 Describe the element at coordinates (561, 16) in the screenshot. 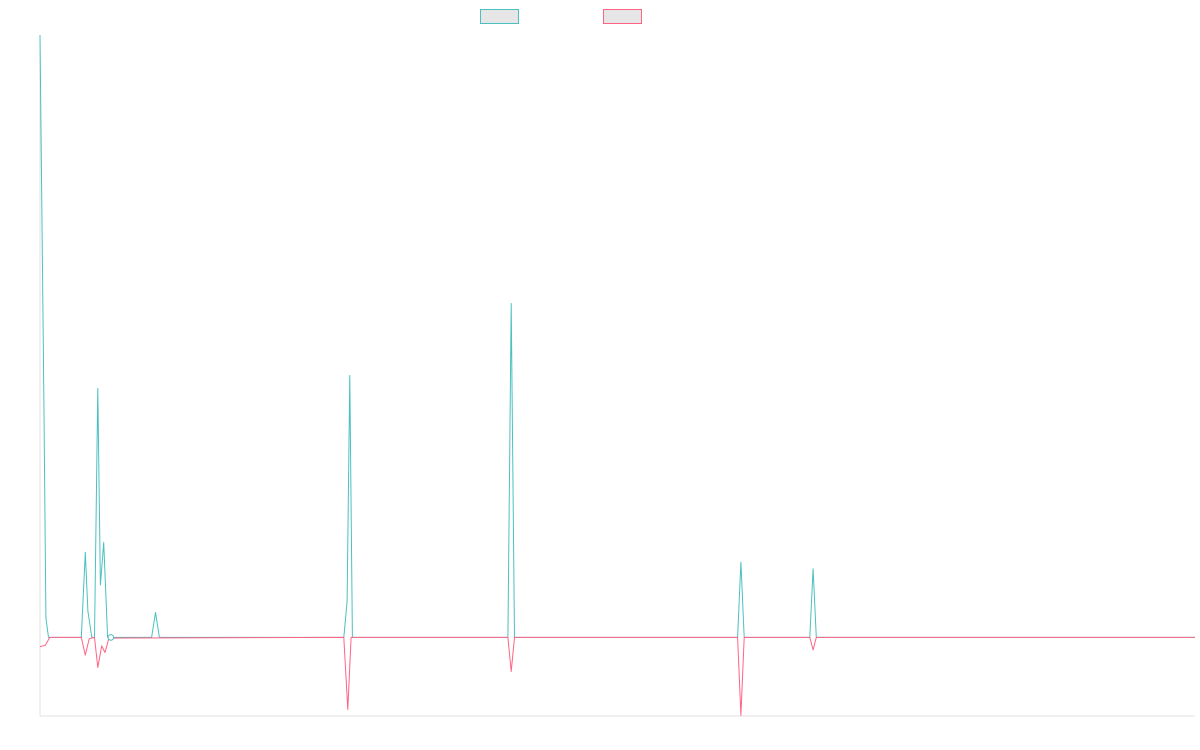

I see `legend` at that location.